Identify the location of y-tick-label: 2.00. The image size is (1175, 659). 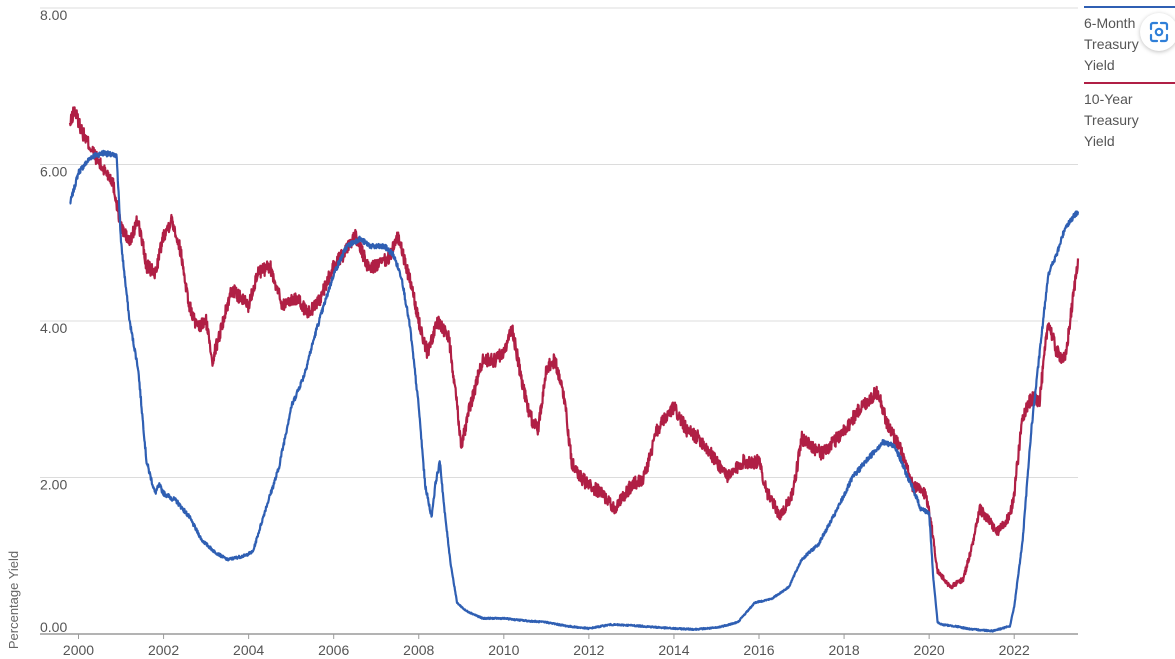
(53, 485).